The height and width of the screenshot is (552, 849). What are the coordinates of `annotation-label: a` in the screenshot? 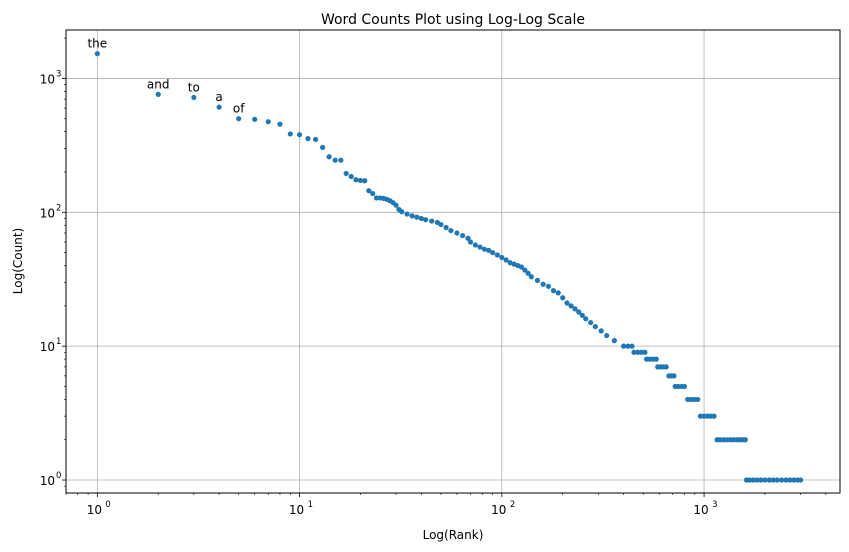 It's located at (218, 97).